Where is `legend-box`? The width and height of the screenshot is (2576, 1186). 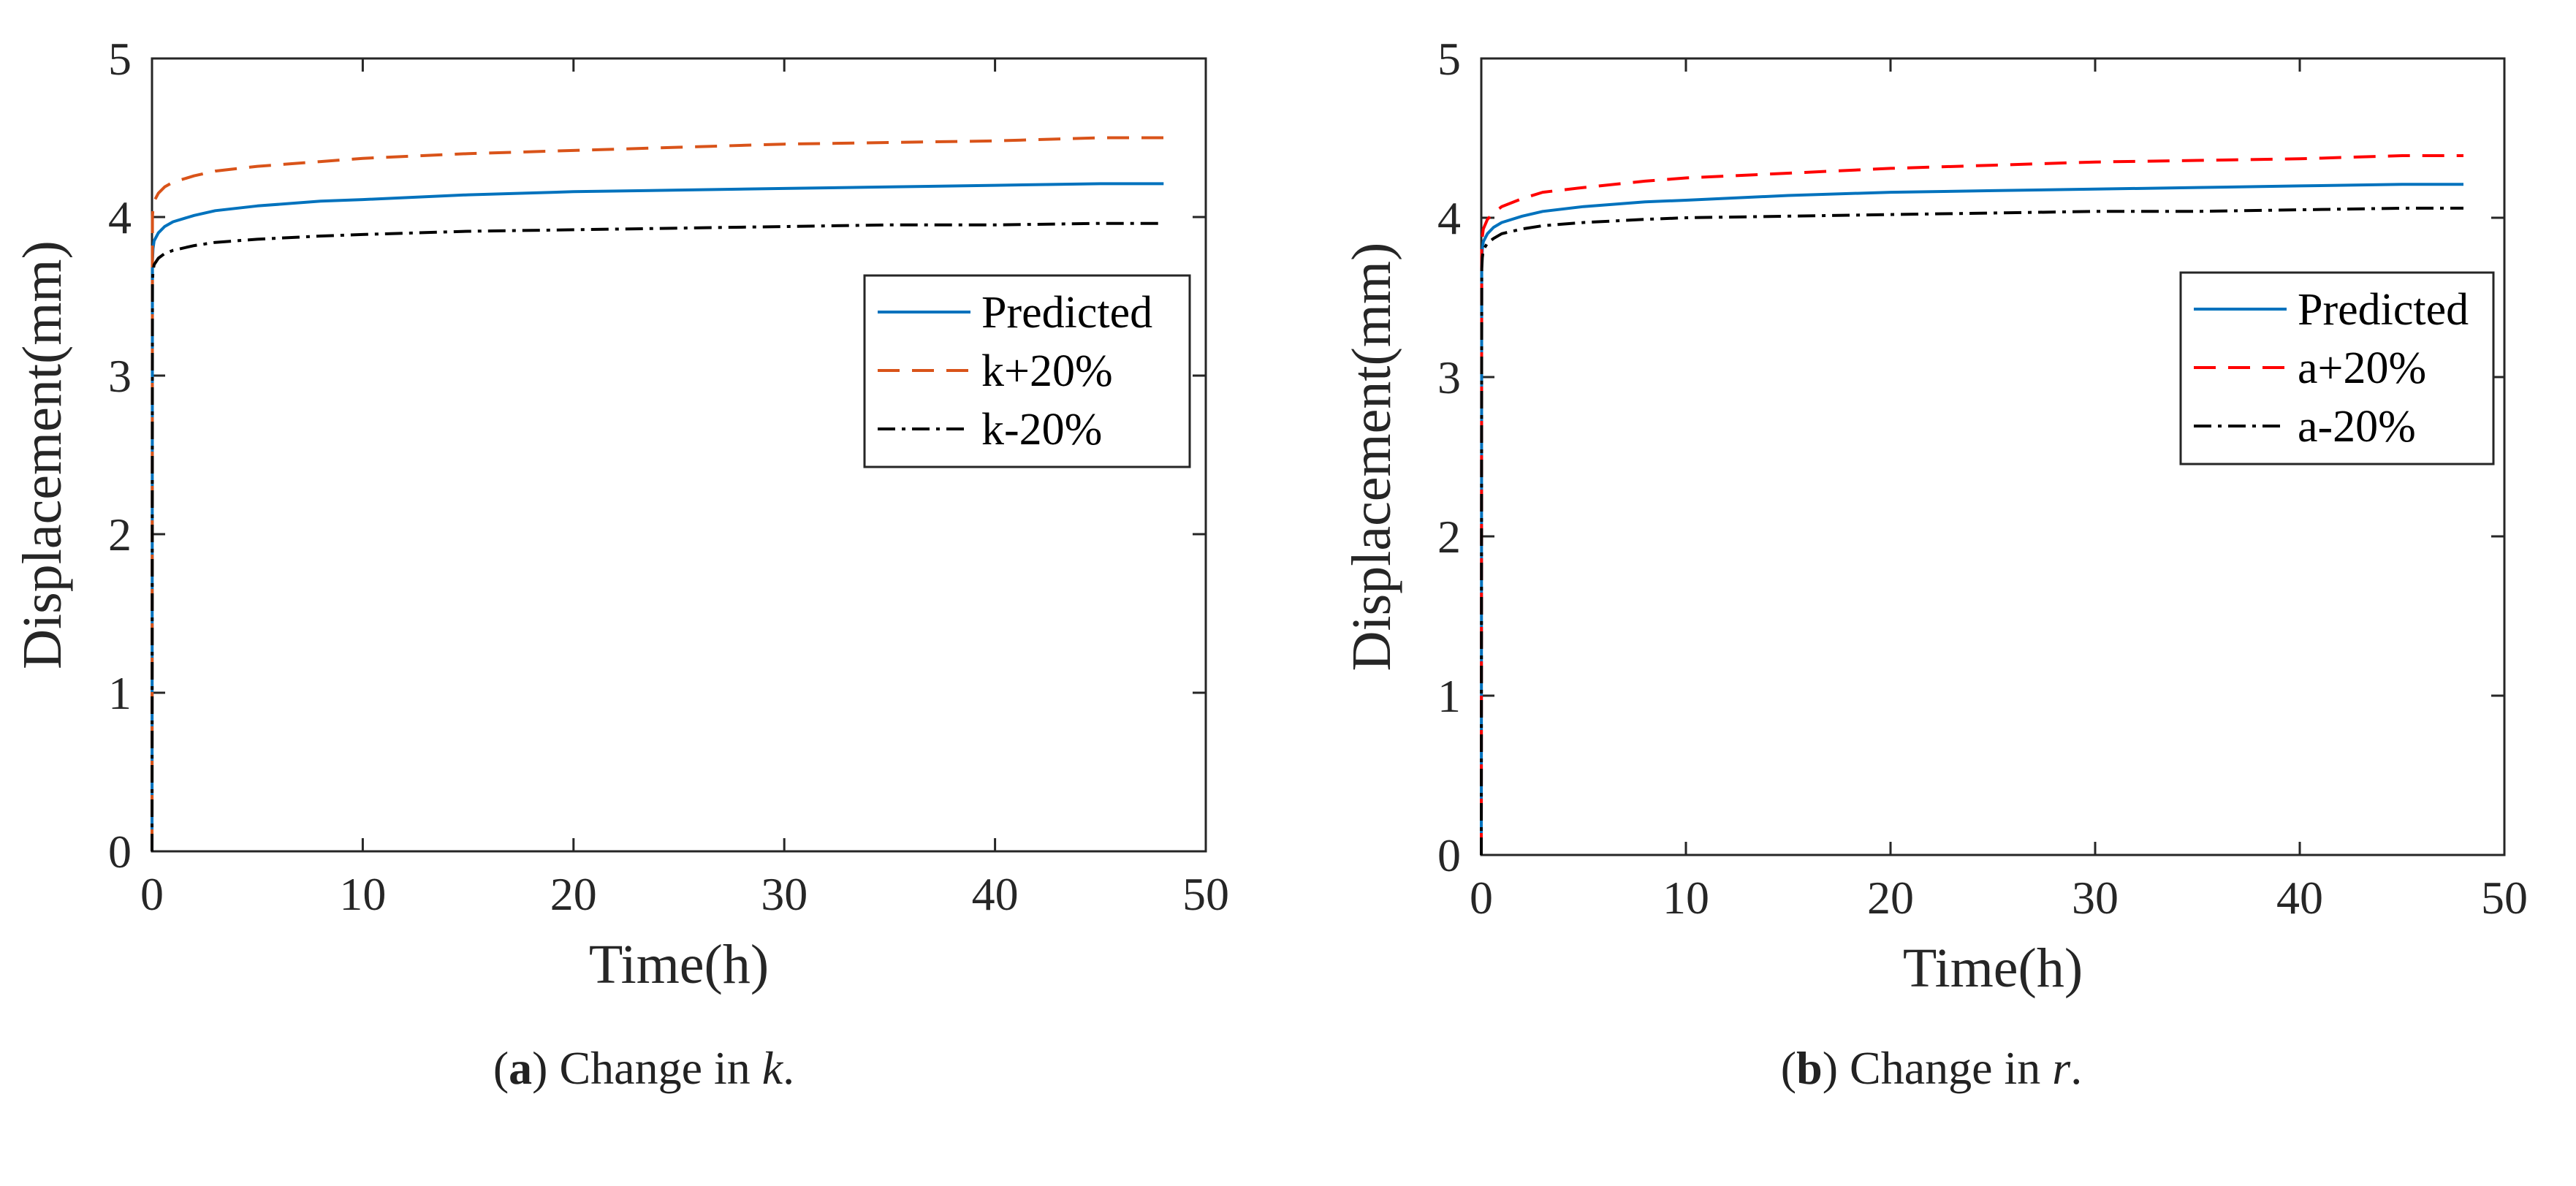
legend-box is located at coordinates (1027, 371).